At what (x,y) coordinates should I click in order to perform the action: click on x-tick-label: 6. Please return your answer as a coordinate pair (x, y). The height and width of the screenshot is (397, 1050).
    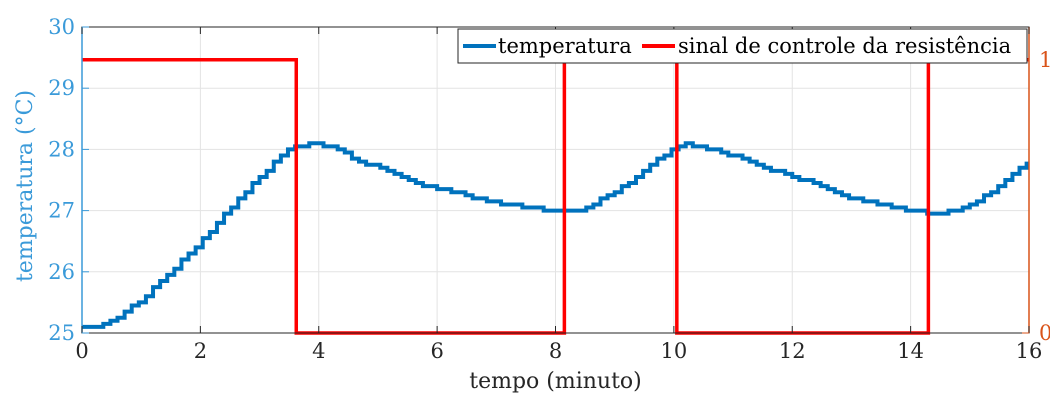
    Looking at the image, I should click on (436, 351).